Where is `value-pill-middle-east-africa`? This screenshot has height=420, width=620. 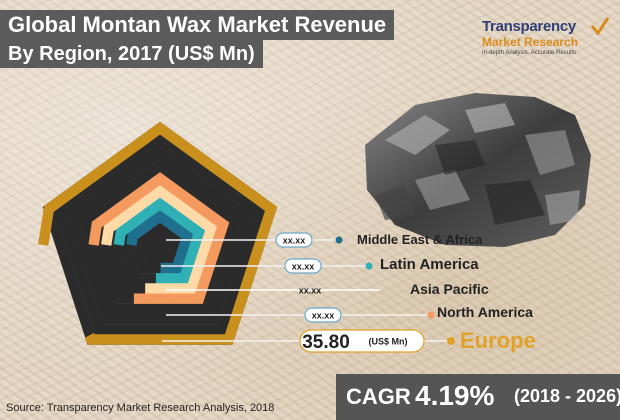 value-pill-middle-east-africa is located at coordinates (294, 240).